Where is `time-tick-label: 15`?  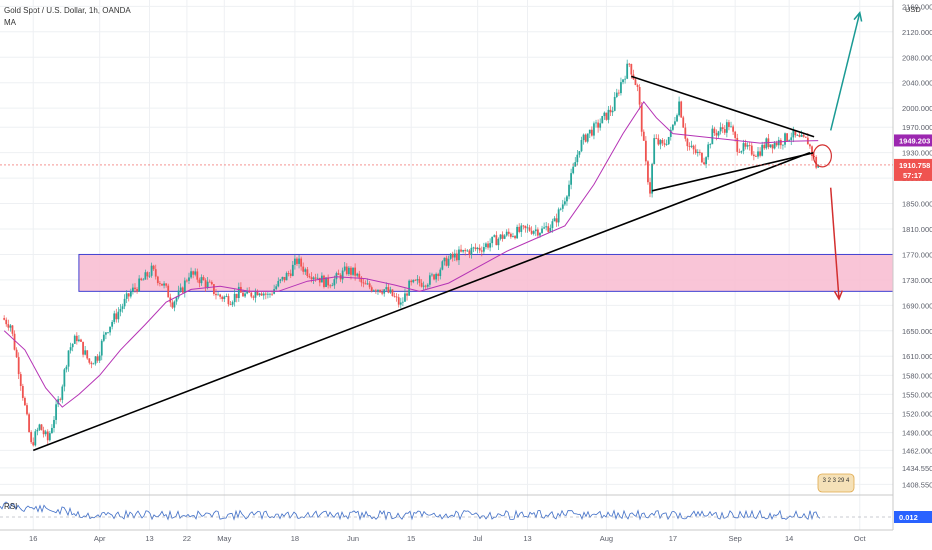
time-tick-label: 15 is located at coordinates (411, 538).